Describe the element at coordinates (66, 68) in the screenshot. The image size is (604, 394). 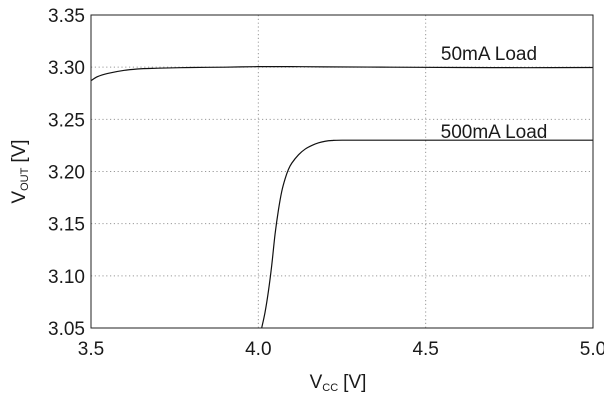
I see `y-tick-label: 3.30` at that location.